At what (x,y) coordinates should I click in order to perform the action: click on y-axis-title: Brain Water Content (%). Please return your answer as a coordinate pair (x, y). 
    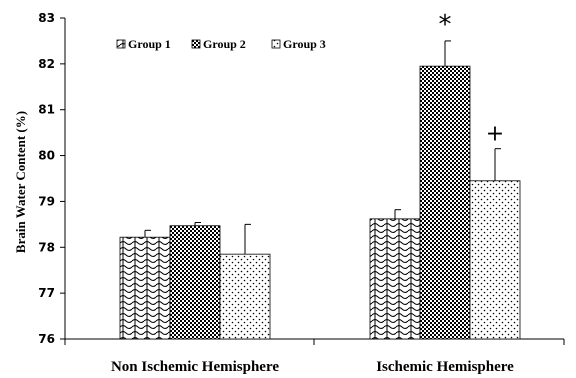
    Looking at the image, I should click on (20, 182).